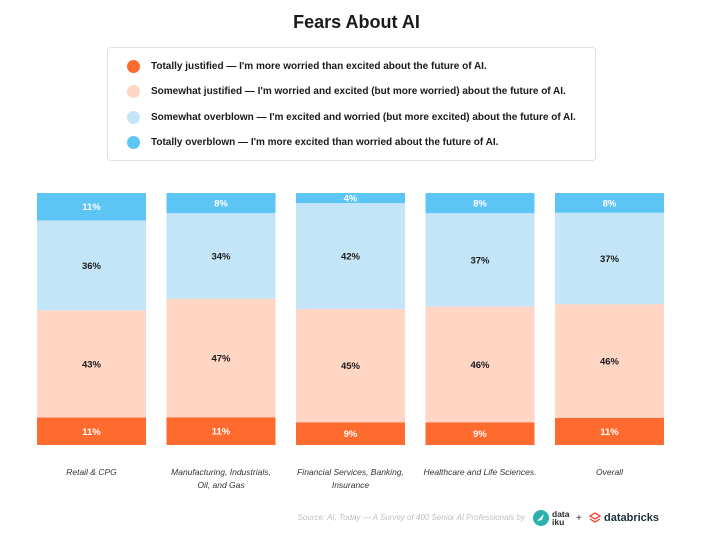 The image size is (713, 549). I want to click on data-label: 42%, so click(351, 257).